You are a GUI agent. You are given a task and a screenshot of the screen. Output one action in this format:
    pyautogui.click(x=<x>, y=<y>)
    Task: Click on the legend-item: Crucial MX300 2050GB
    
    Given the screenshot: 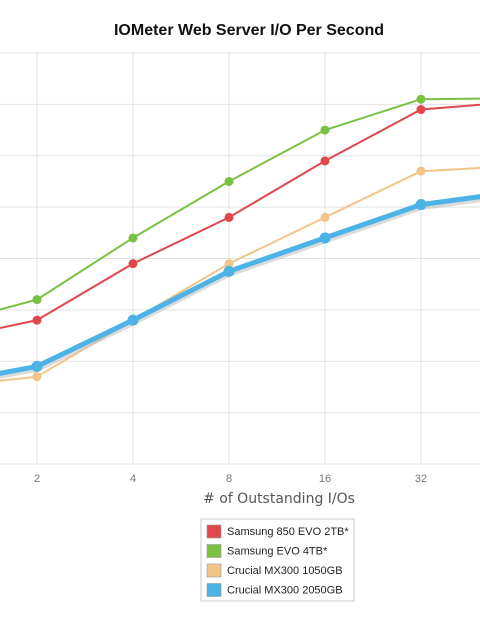 What is the action you would take?
    pyautogui.click(x=274, y=590)
    